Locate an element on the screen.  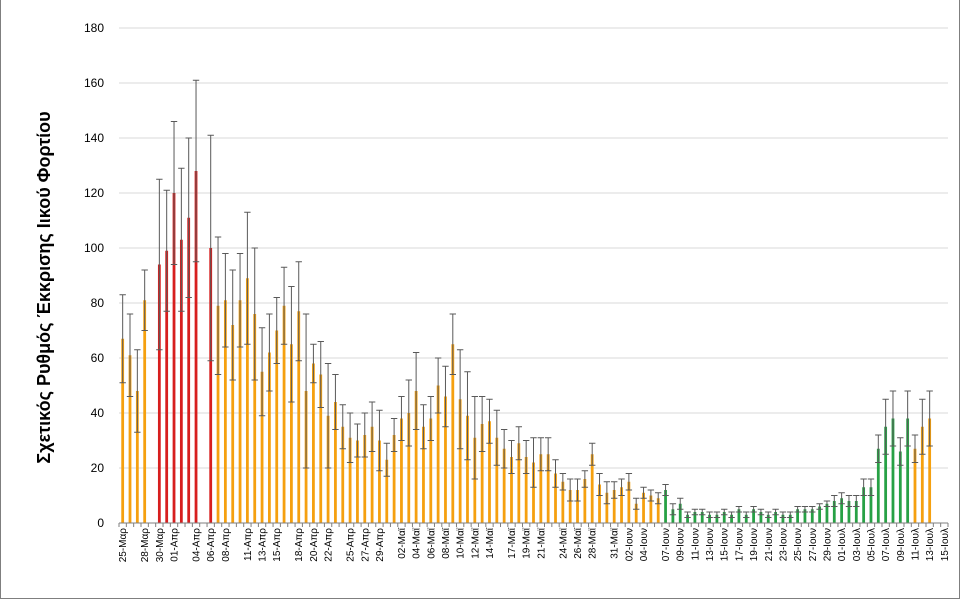
error-bar-10-Ιουλ is located at coordinates (907, 418).